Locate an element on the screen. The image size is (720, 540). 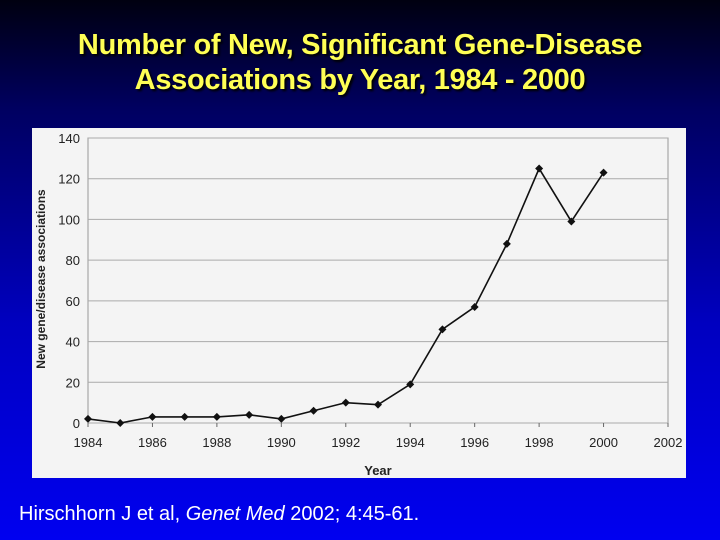
citation-authors: Hirschhorn J et al, is located at coordinates (102, 514).